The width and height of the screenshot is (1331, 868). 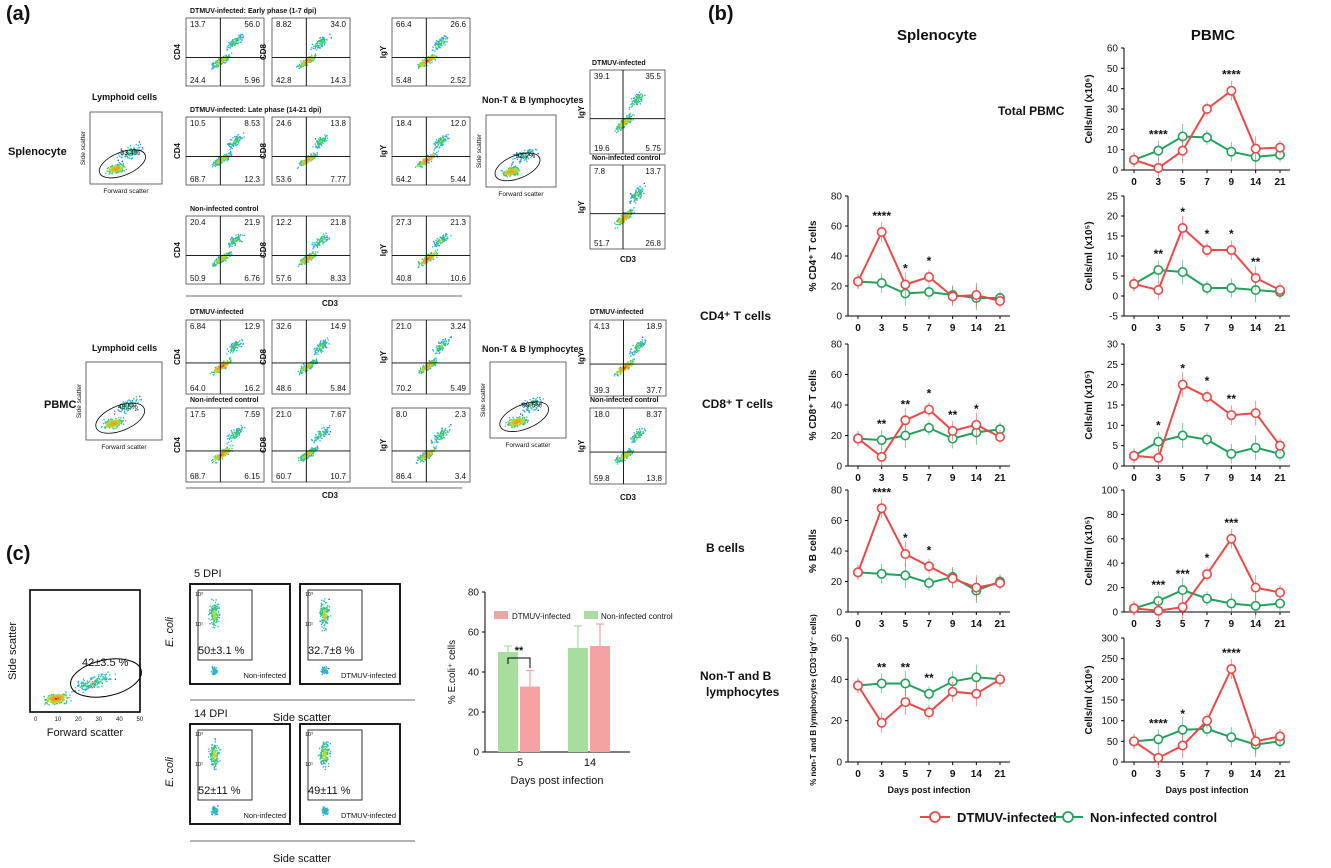 What do you see at coordinates (177, 356) in the screenshot?
I see `plot-y-label: CD4` at bounding box center [177, 356].